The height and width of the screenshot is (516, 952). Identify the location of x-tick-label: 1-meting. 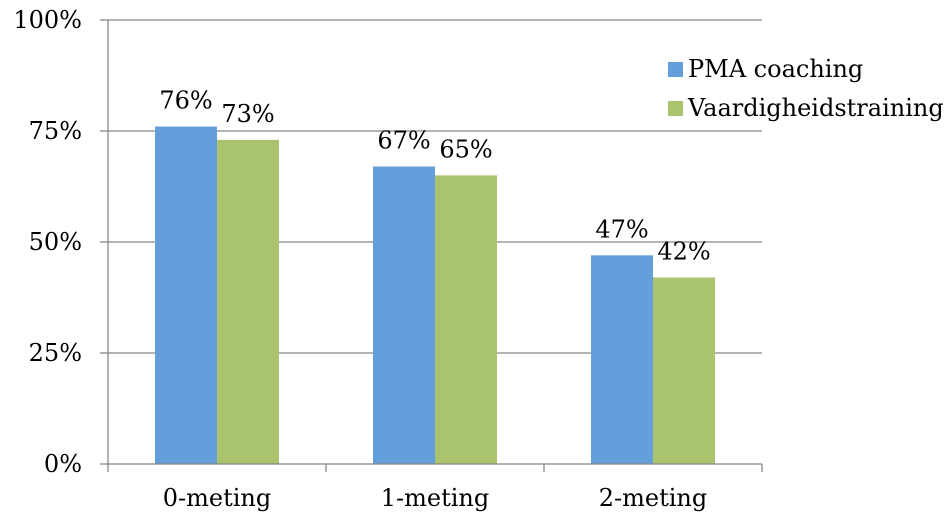
(435, 498).